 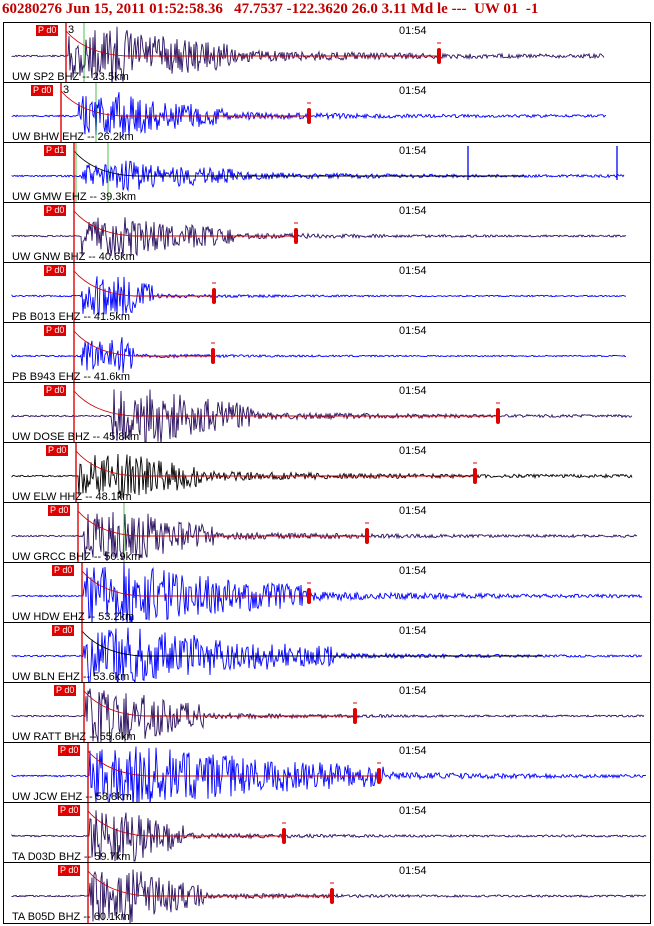 What do you see at coordinates (71, 317) in the screenshot?
I see `station-channel-label: PB B013 EHZ -- 41.5km` at bounding box center [71, 317].